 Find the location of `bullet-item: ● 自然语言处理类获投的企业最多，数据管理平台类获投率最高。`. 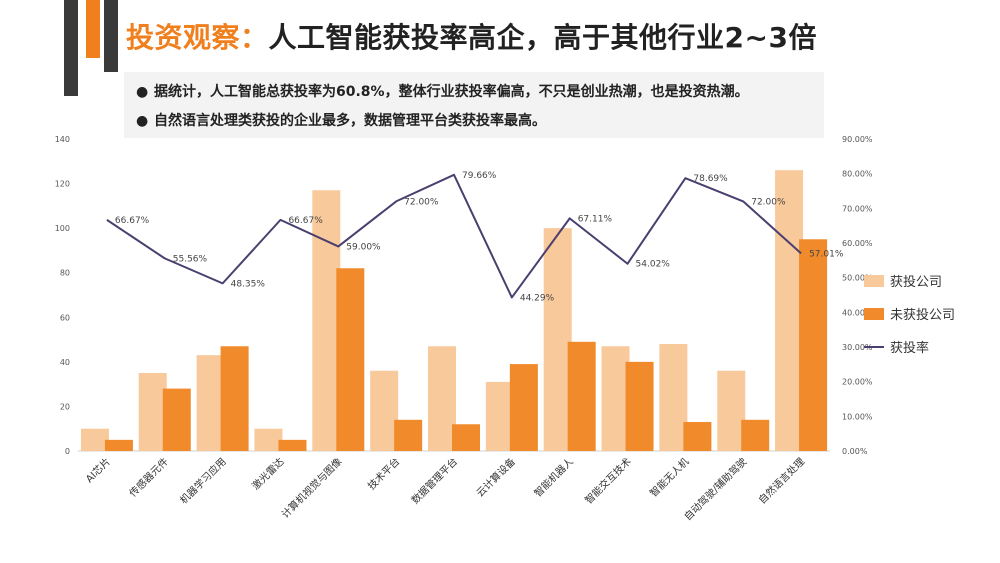

bullet-item: ● 自然语言处理类获投的企业最多，数据管理平台类获投率最高。 is located at coordinates (341, 120).